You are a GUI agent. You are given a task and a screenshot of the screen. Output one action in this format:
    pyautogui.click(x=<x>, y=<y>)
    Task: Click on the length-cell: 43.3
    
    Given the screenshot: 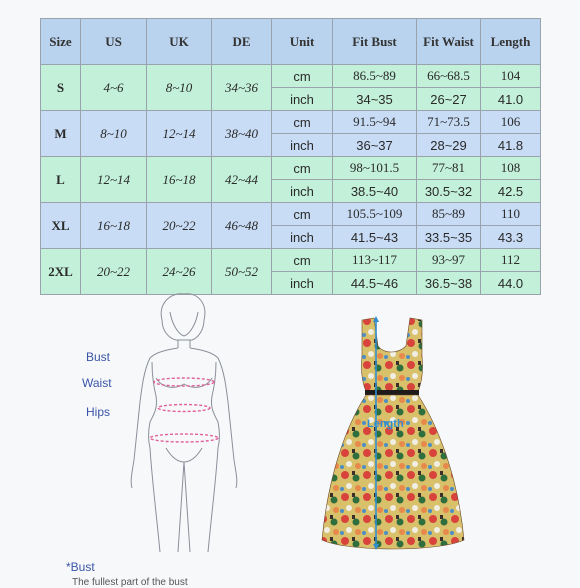 What is the action you would take?
    pyautogui.click(x=510, y=237)
    